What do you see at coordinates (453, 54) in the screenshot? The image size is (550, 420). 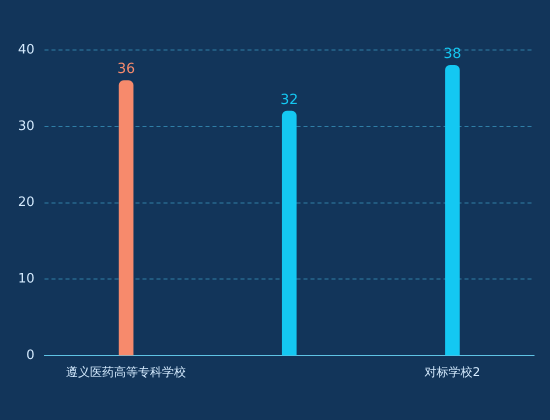 I see `data-label: 38` at bounding box center [453, 54].